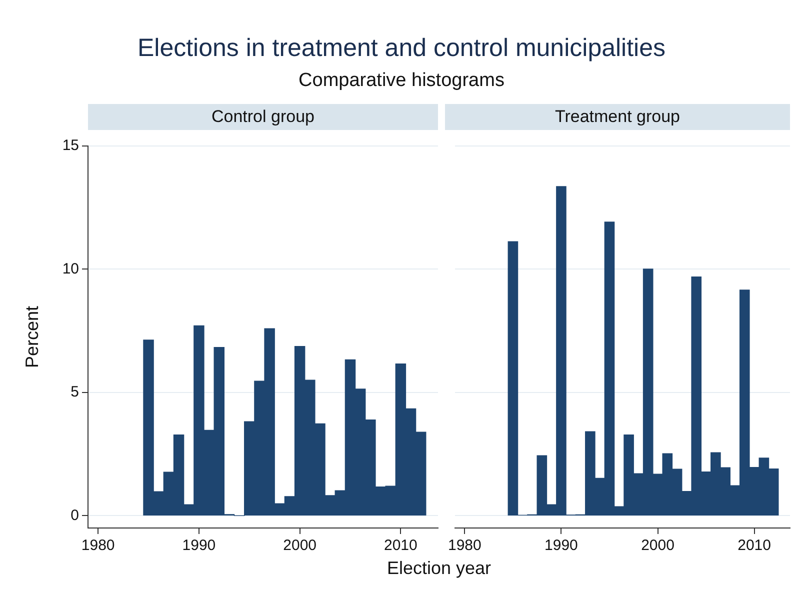 The image size is (803, 592). What do you see at coordinates (70, 145) in the screenshot?
I see `y-tick-label: 15` at bounding box center [70, 145].